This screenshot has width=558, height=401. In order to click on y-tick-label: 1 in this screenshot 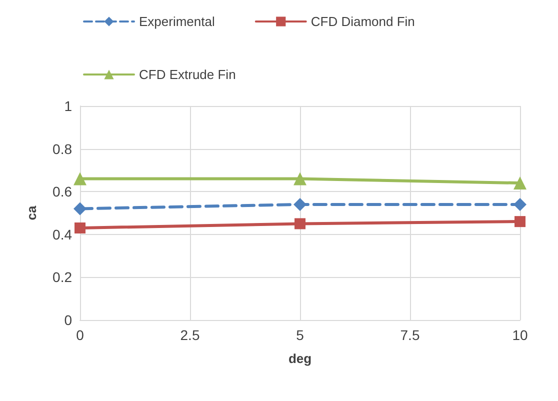, I will do `click(68, 106)`.